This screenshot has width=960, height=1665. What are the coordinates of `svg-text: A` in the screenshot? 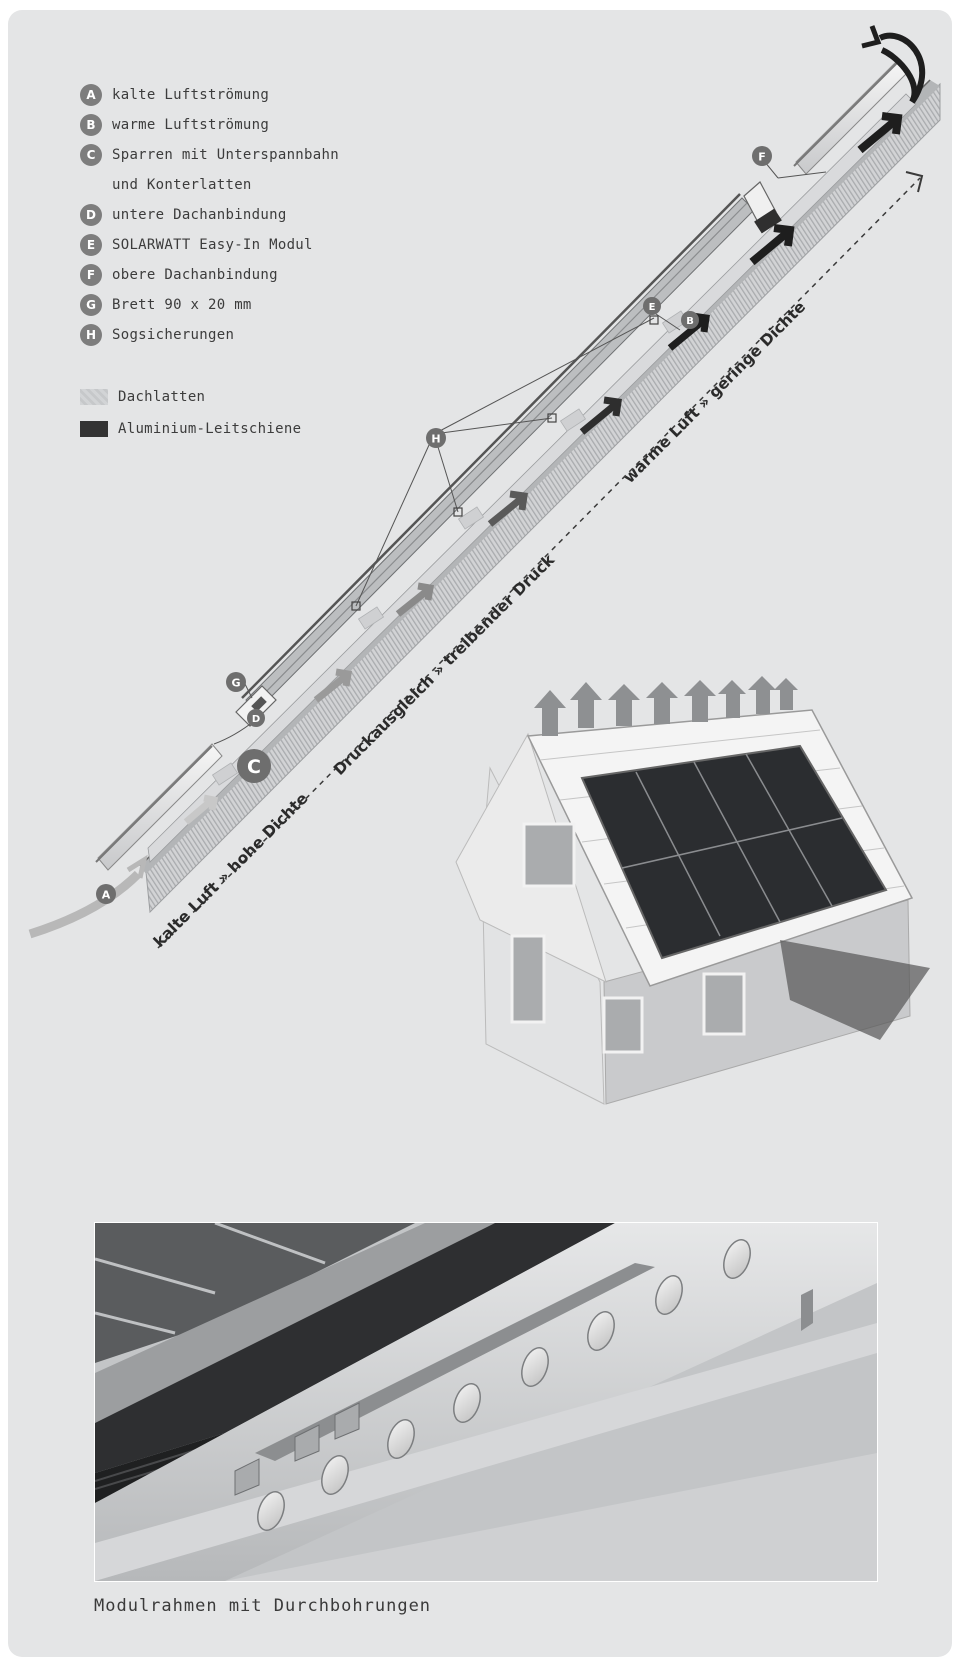 It's located at (106, 895).